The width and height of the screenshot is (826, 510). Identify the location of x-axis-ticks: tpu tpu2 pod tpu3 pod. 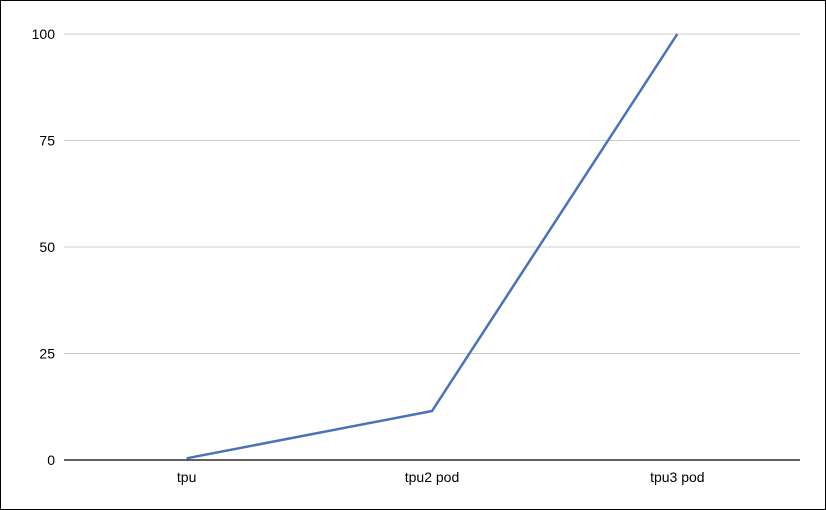
(441, 477).